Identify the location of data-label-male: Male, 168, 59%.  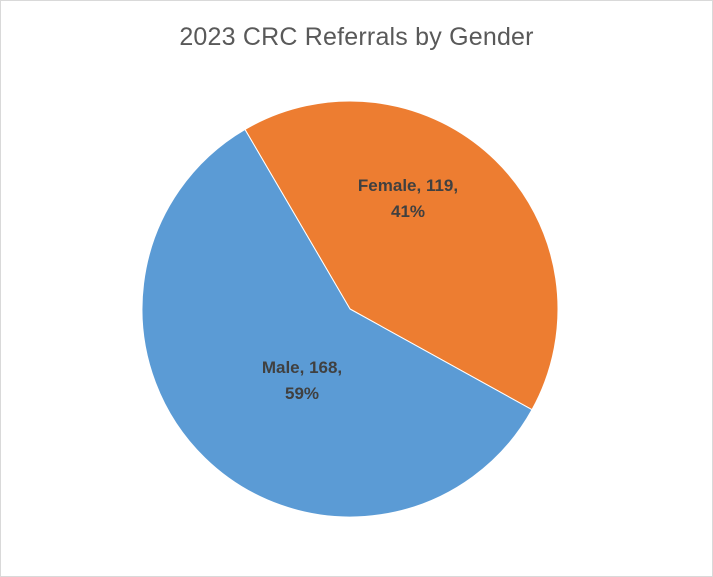
(302, 380).